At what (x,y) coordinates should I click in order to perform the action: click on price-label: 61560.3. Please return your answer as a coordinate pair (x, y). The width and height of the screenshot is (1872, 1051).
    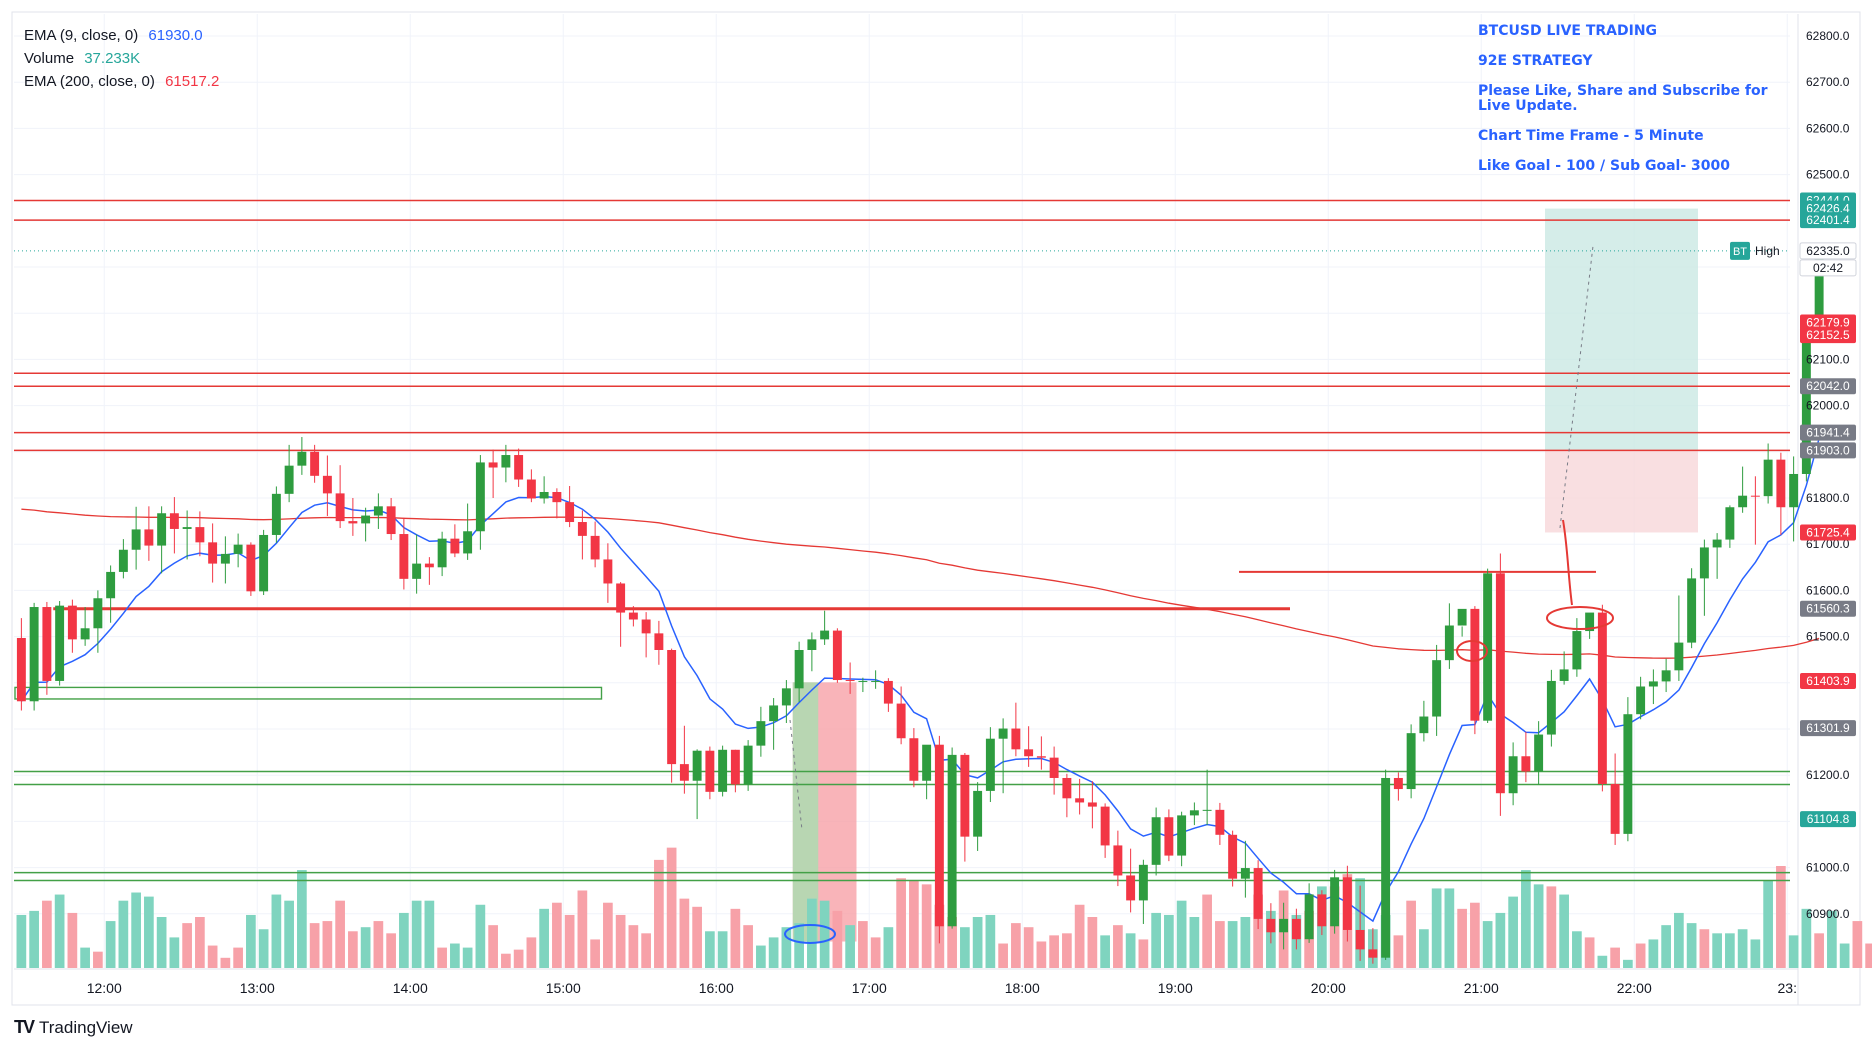
    Looking at the image, I should click on (1828, 608).